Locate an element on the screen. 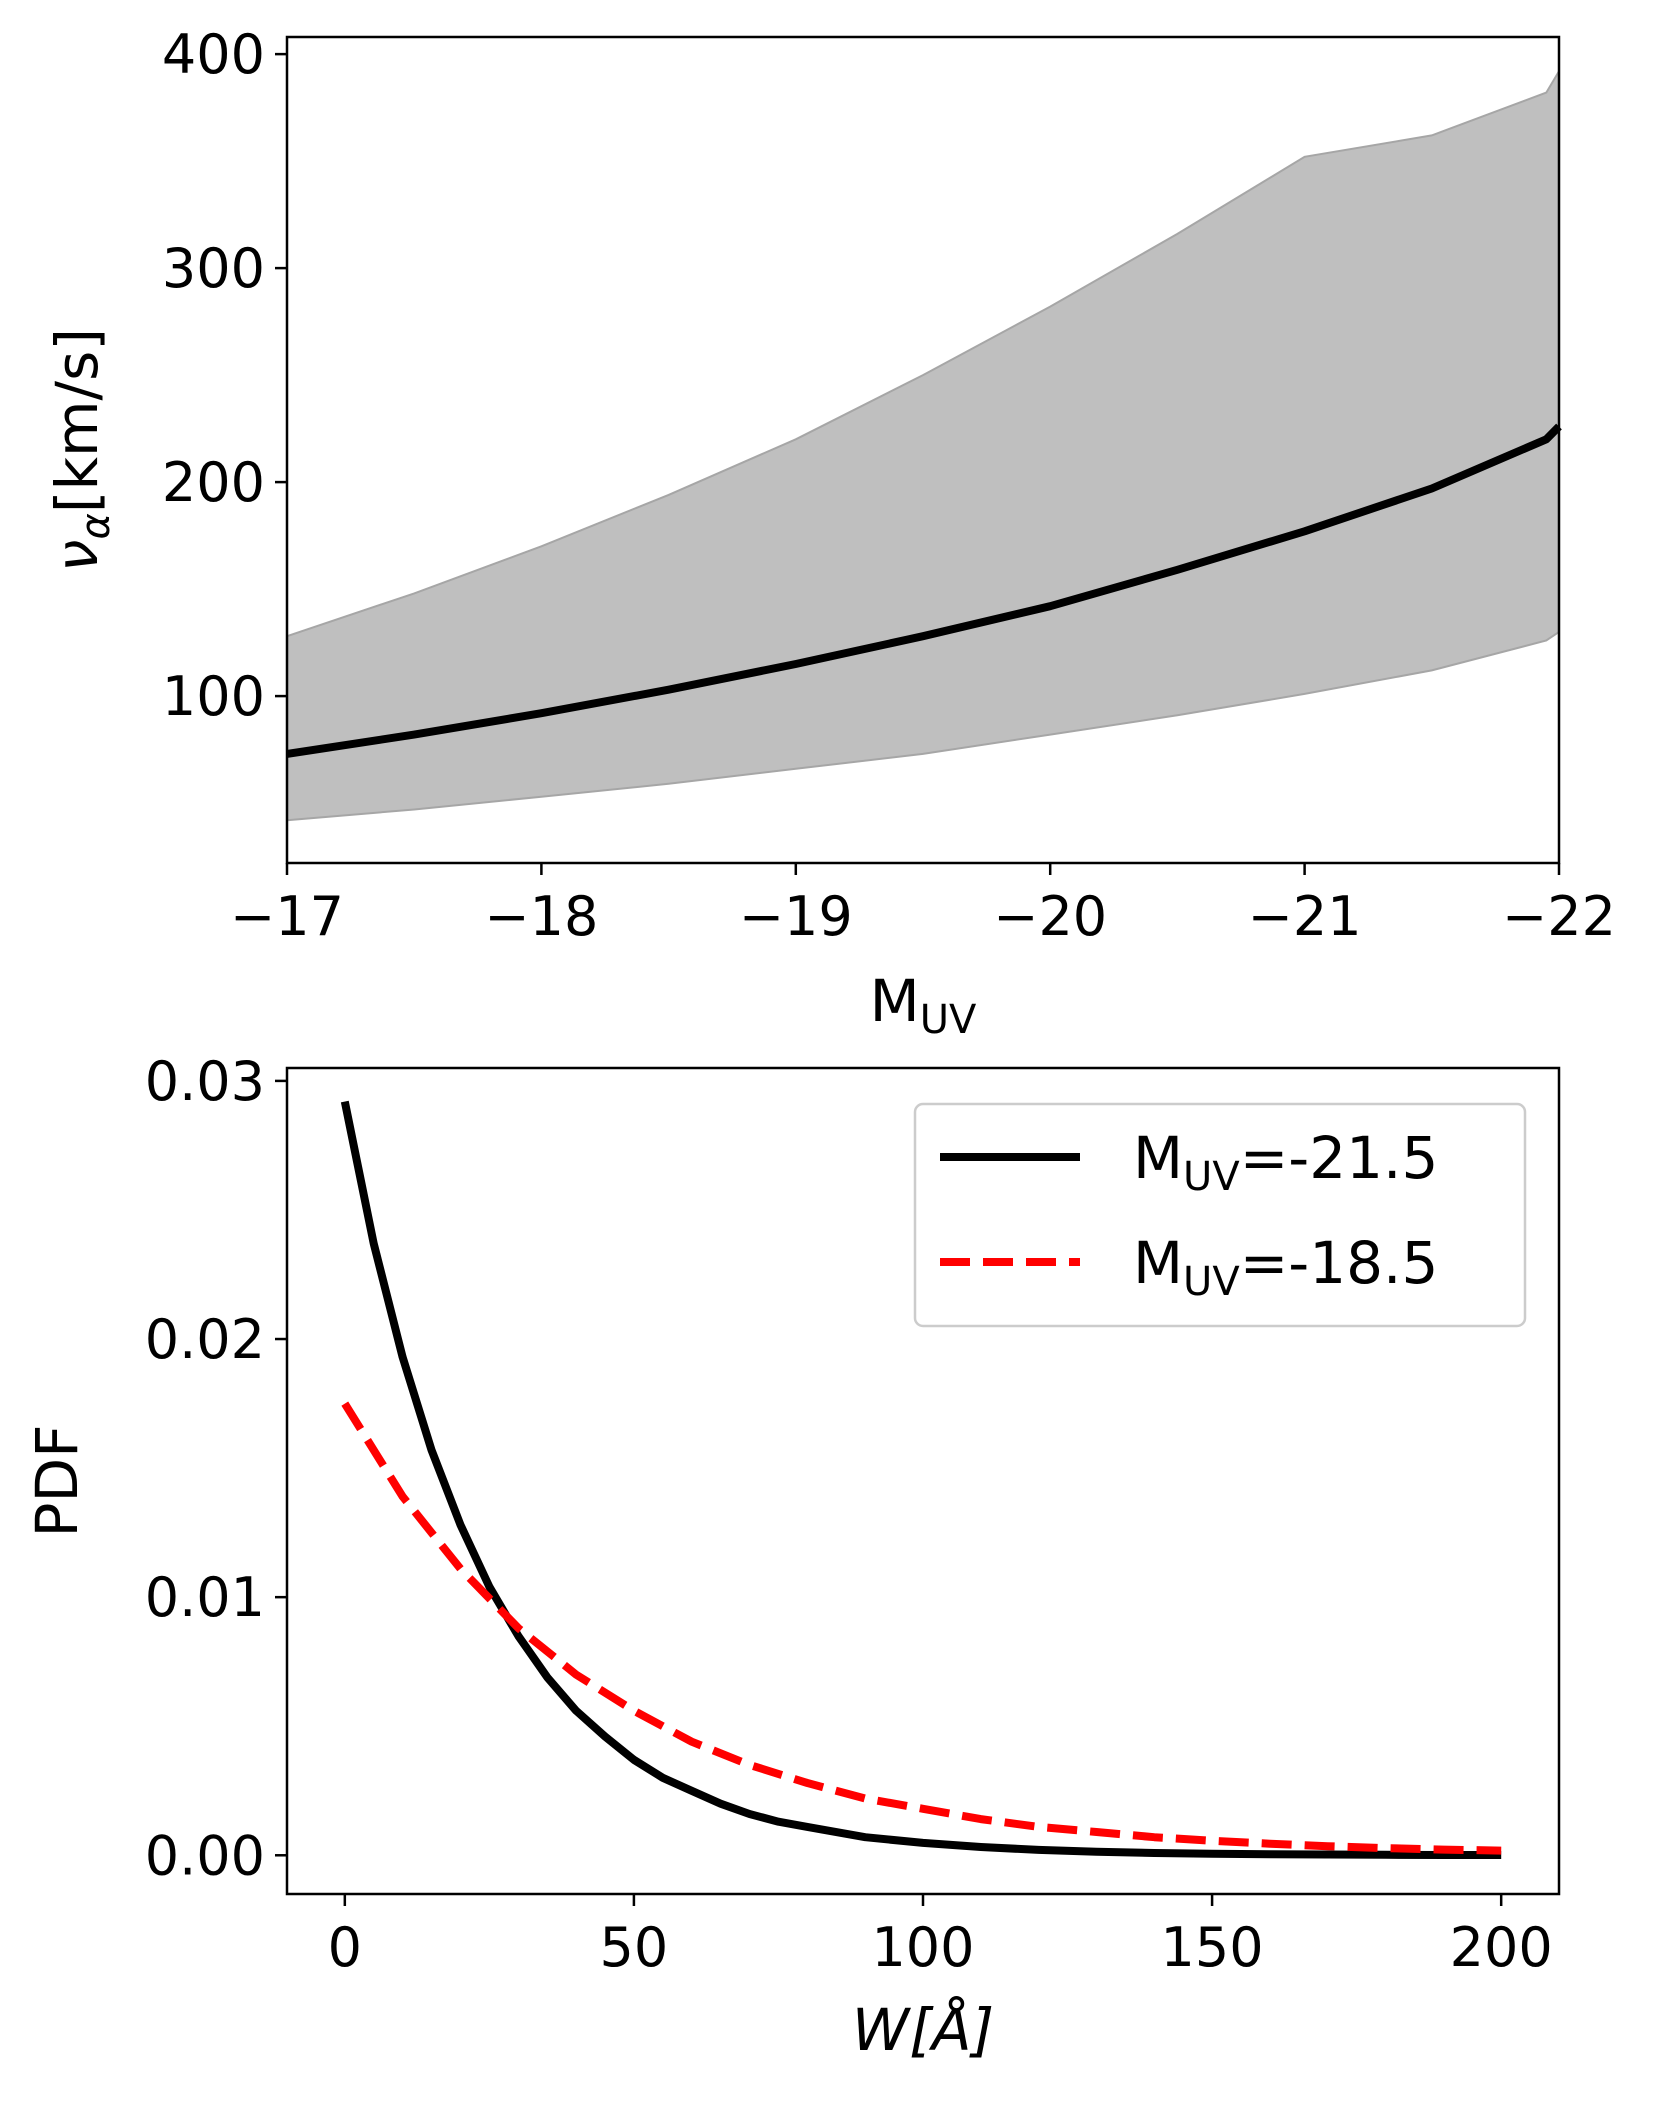 The height and width of the screenshot is (2108, 1660). x-tick-label: 0 is located at coordinates (345, 1947).